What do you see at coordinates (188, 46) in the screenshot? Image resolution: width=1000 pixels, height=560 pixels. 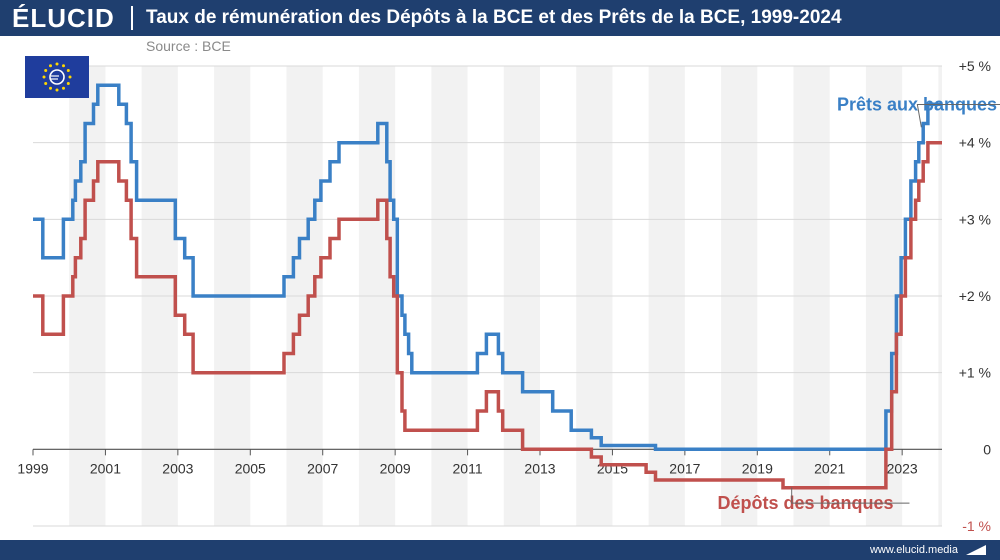 I see `chart-source: Source : BCE` at bounding box center [188, 46].